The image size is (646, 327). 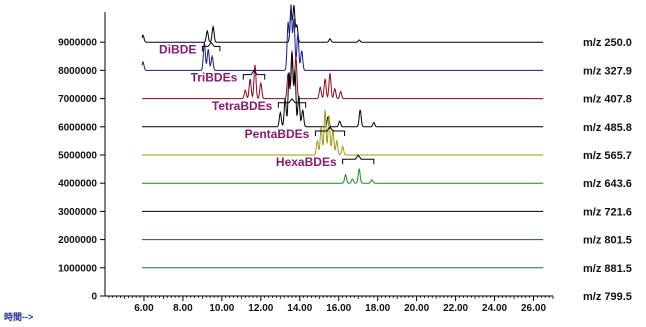 What do you see at coordinates (607, 156) in the screenshot?
I see `series-label-4: m/z 565.7` at bounding box center [607, 156].